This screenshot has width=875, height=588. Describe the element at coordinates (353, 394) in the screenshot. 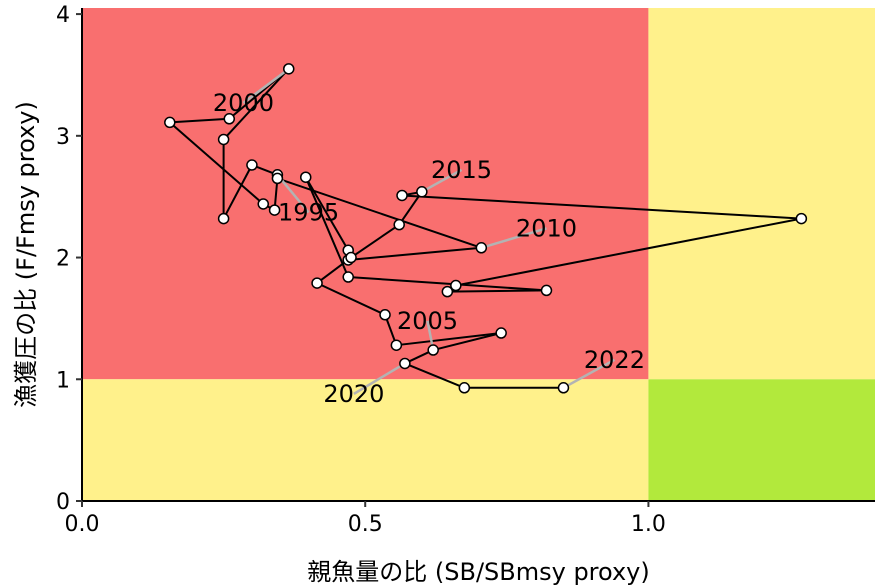

I see `year-label: 2020` at that location.